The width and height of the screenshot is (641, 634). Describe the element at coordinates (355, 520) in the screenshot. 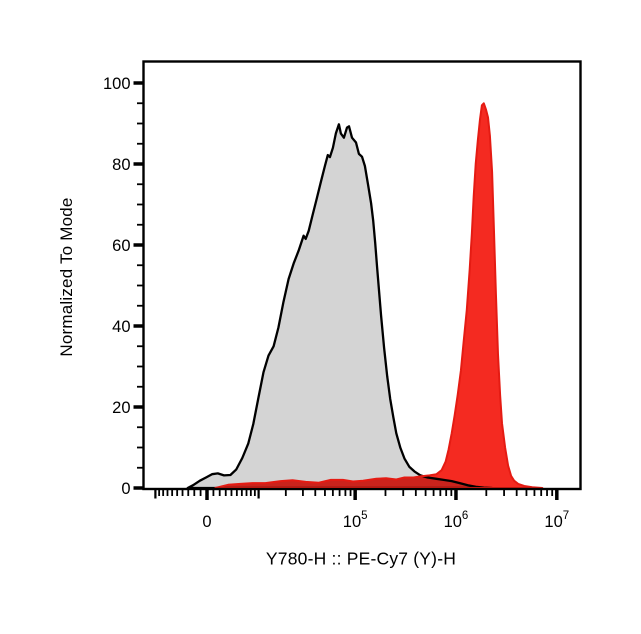

I see `x-tick-label: 10⁵` at that location.